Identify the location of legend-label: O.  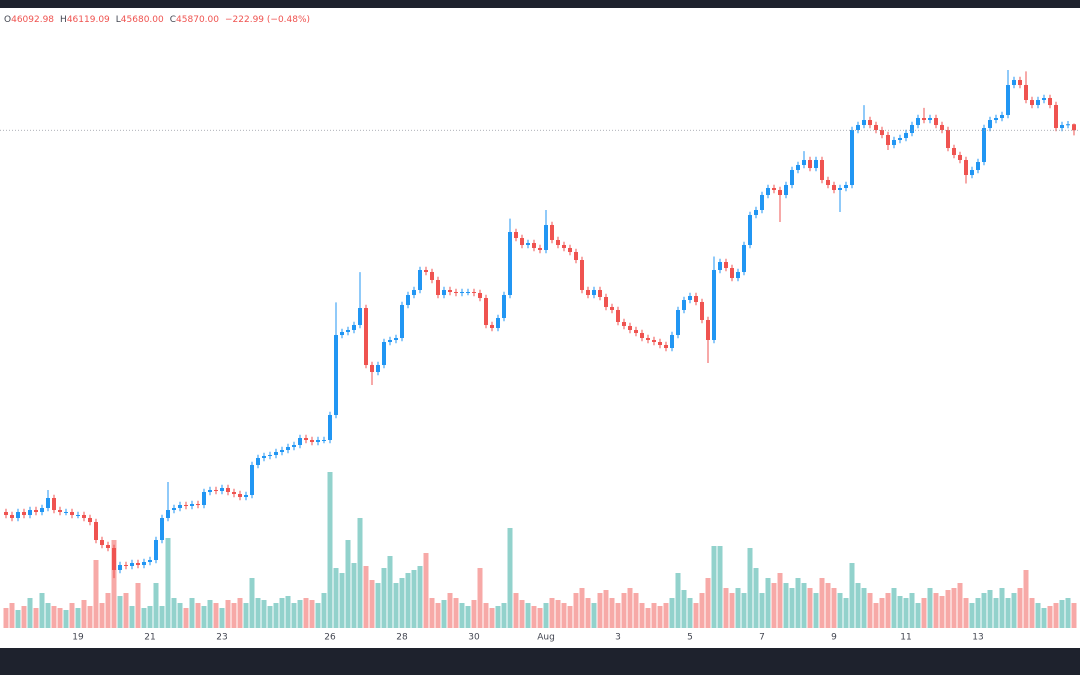
(7, 20).